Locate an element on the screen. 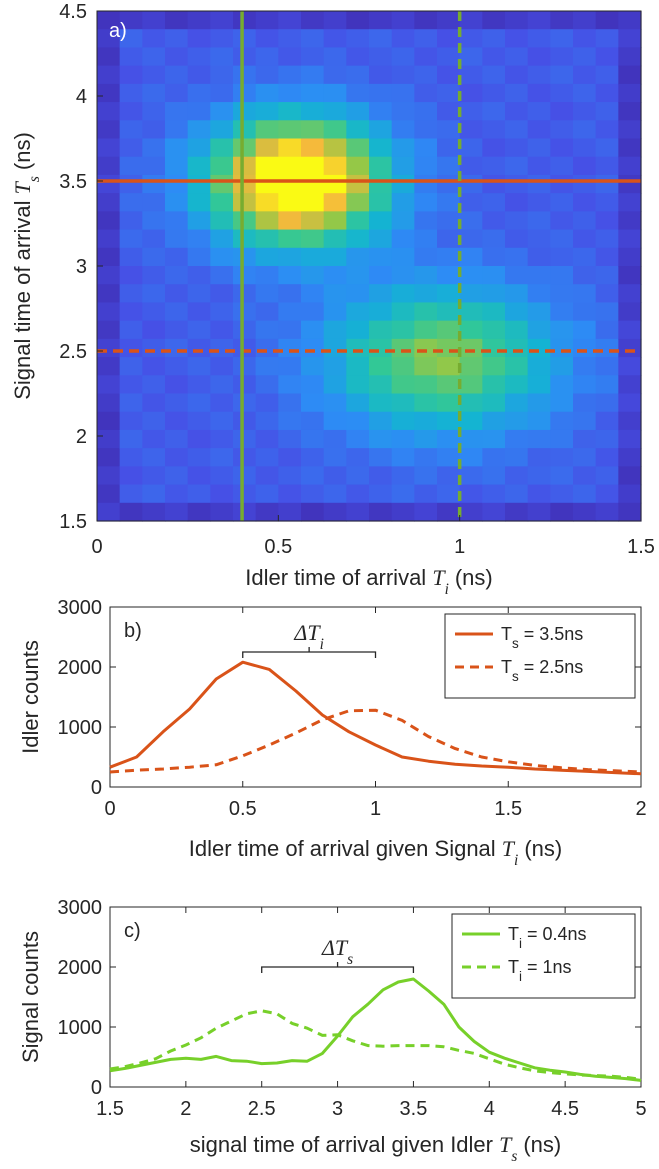 The image size is (659, 1169). x-tick-label: 1.5 is located at coordinates (508, 809).